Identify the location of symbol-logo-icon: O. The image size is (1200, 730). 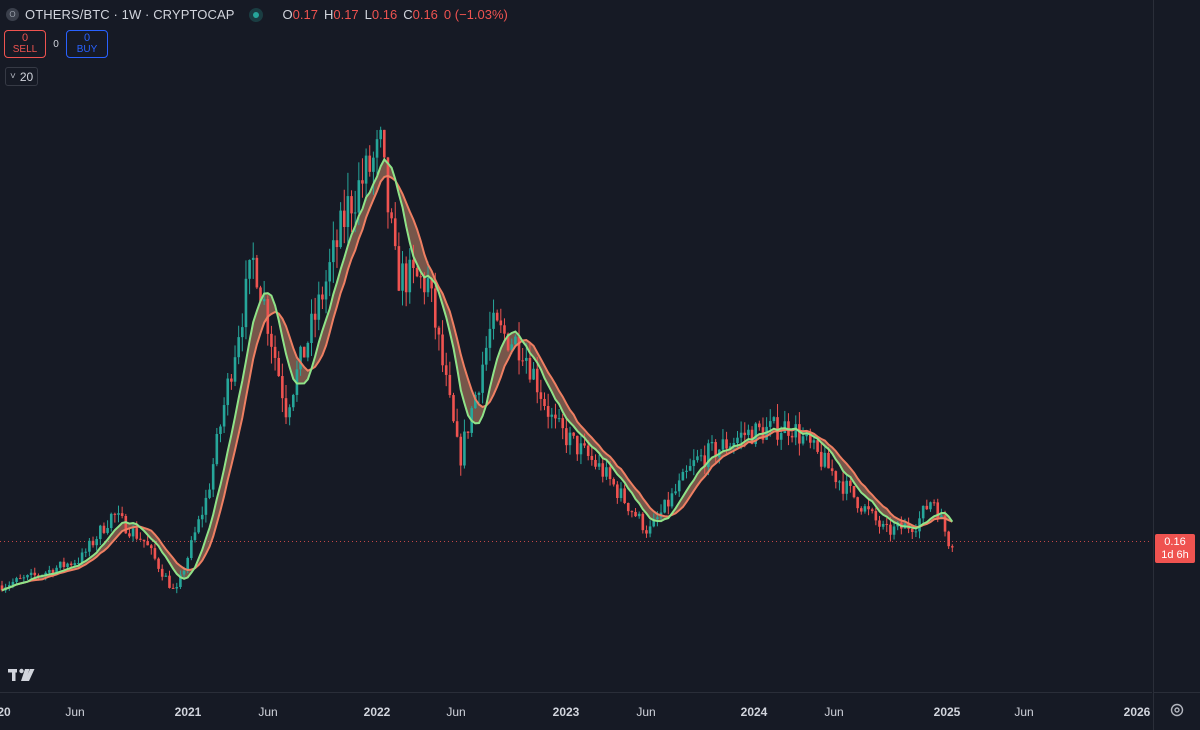
(12, 14).